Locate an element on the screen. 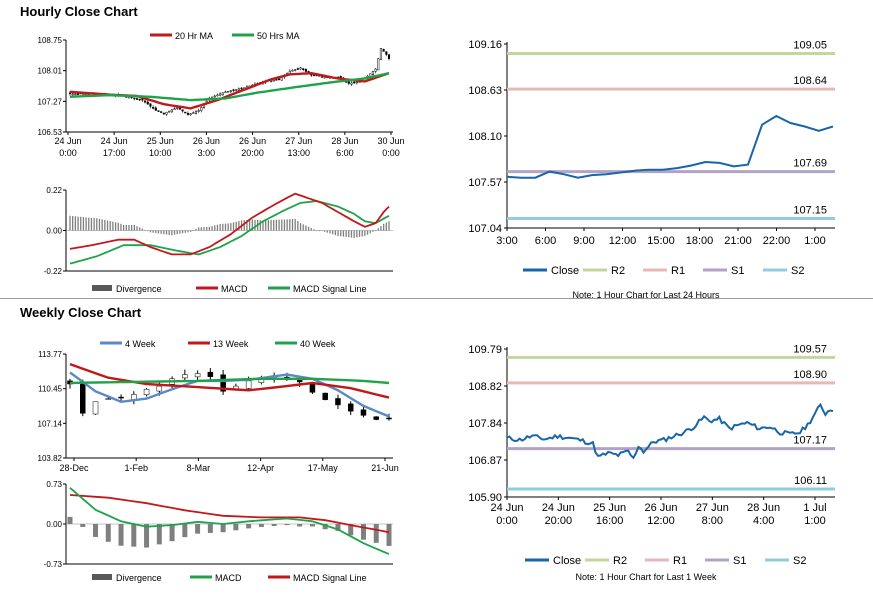 This screenshot has width=873, height=601. legend-label: MACD Signal Line is located at coordinates (330, 578).